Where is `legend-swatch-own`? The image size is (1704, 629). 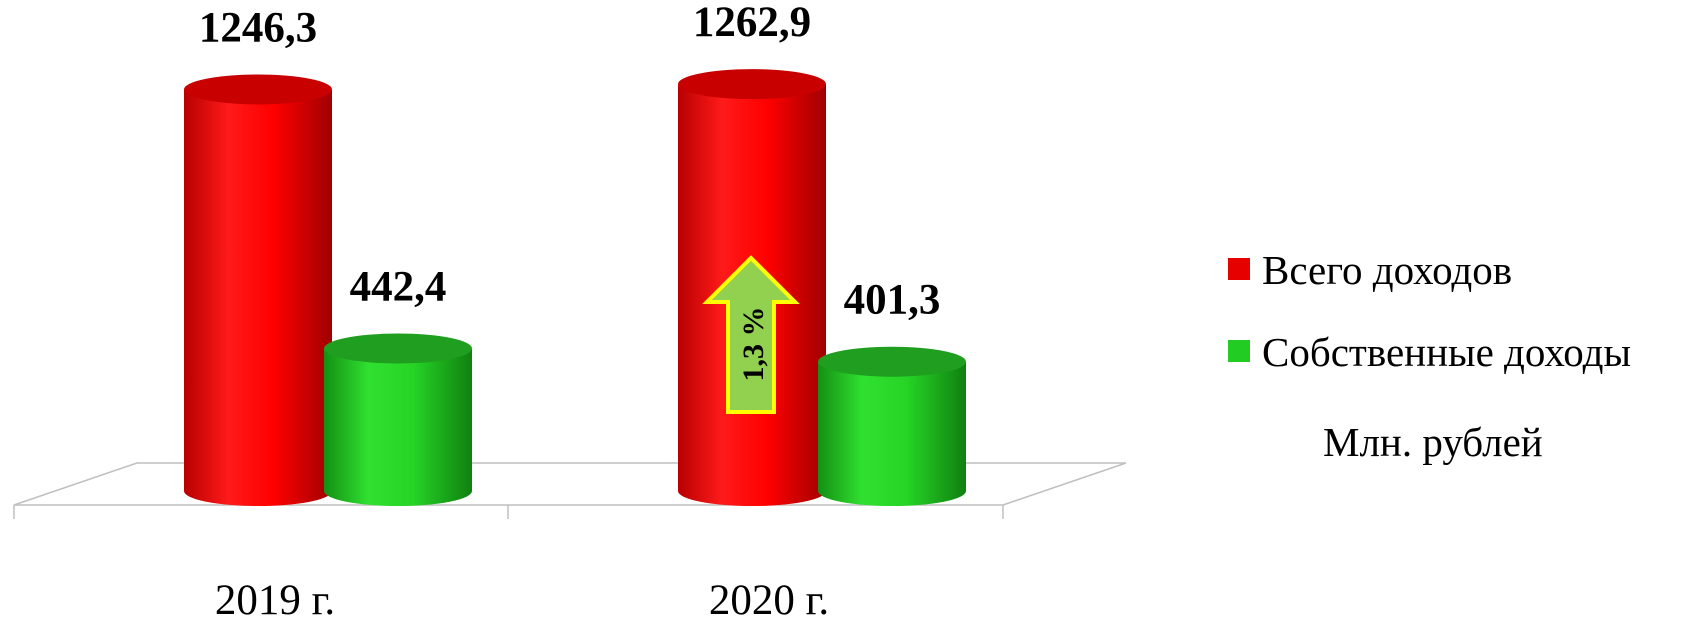
legend-swatch-own is located at coordinates (1239, 351).